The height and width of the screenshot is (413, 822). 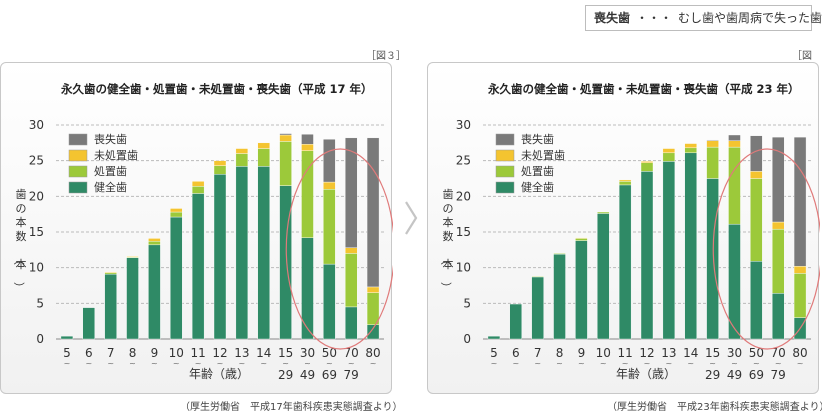 I want to click on legend-swatch-treated, so click(x=505, y=171).